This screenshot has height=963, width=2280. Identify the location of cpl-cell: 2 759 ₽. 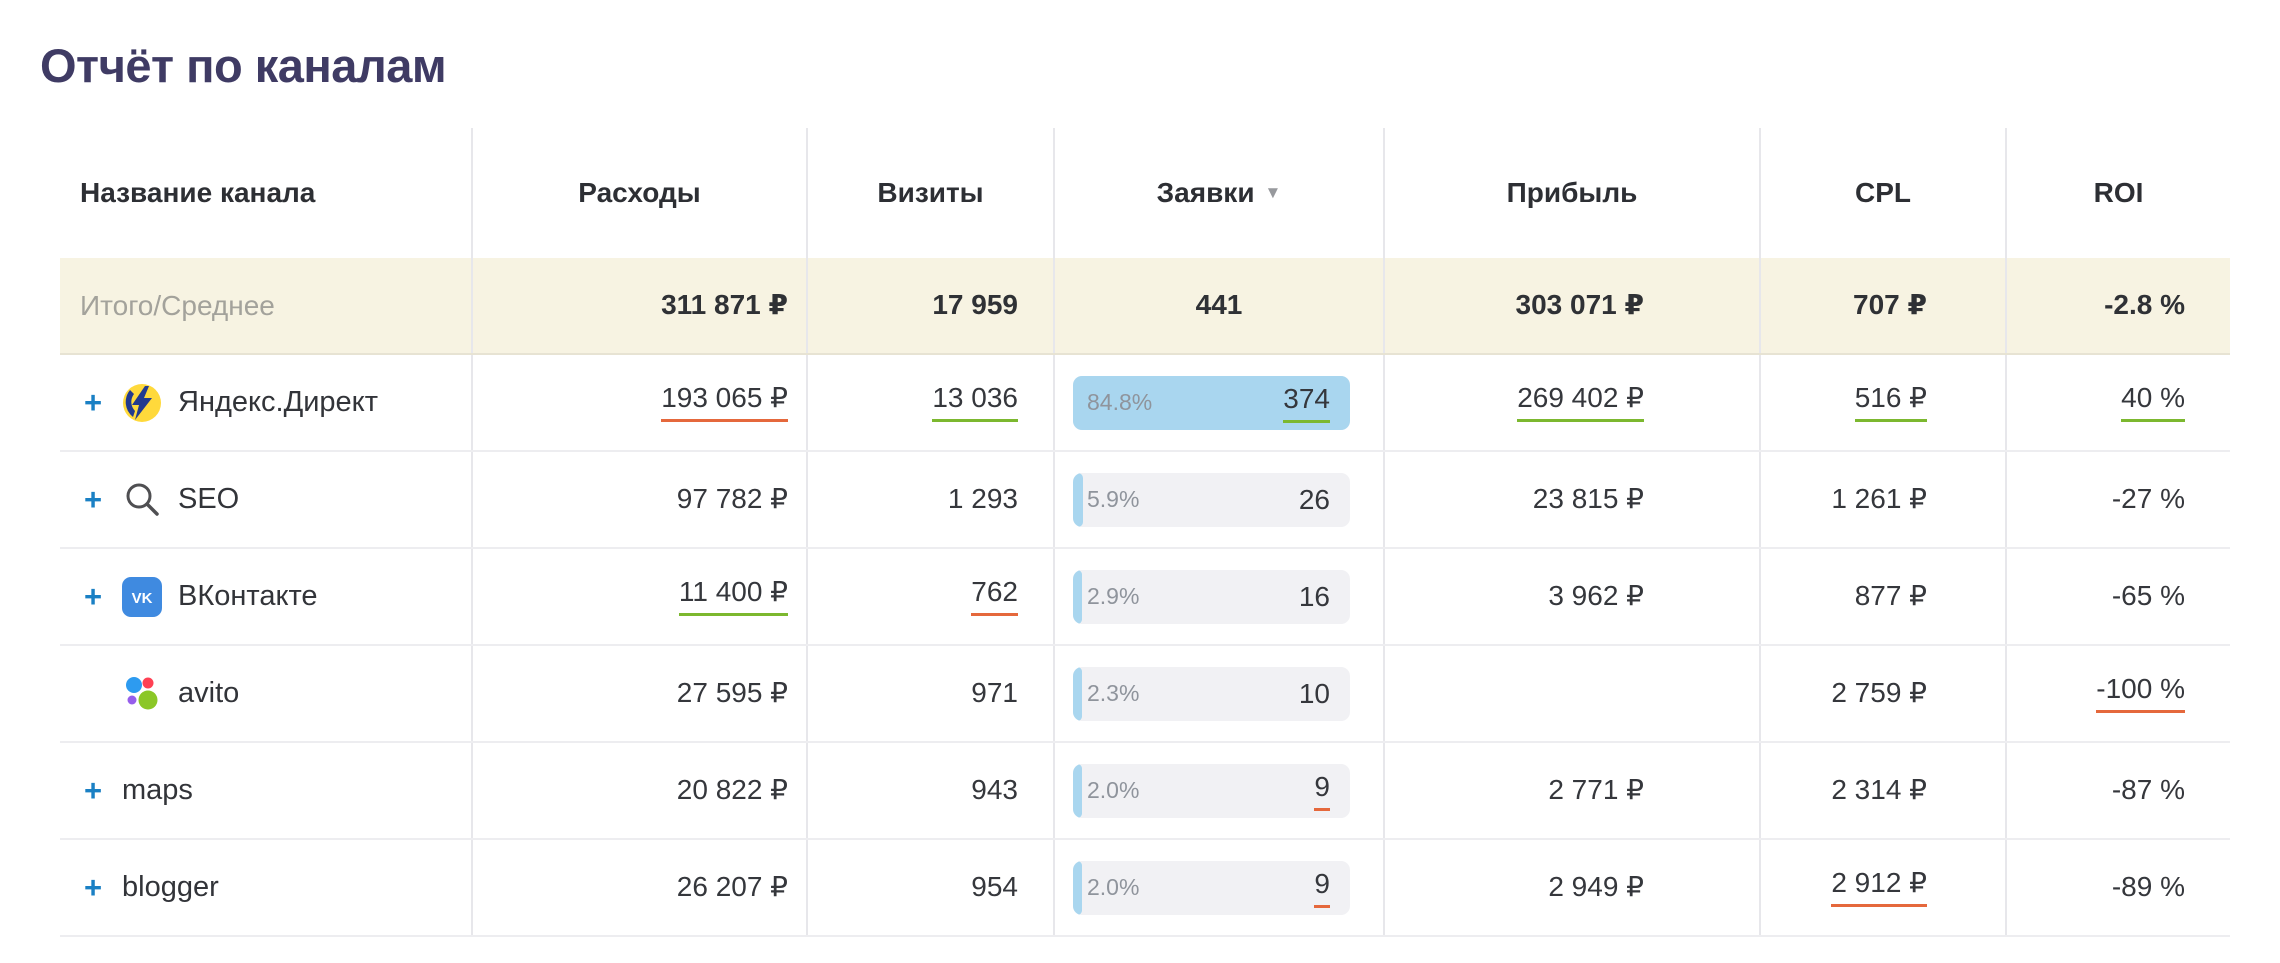
(1884, 693).